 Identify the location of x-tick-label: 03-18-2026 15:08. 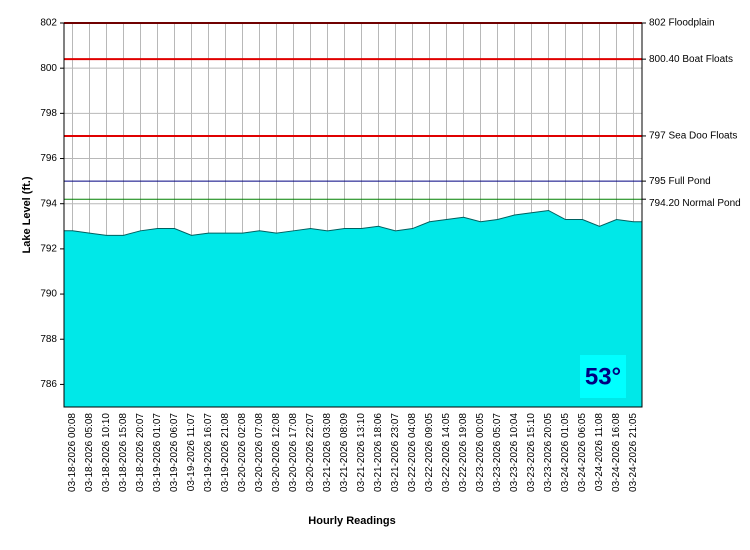
(123, 452).